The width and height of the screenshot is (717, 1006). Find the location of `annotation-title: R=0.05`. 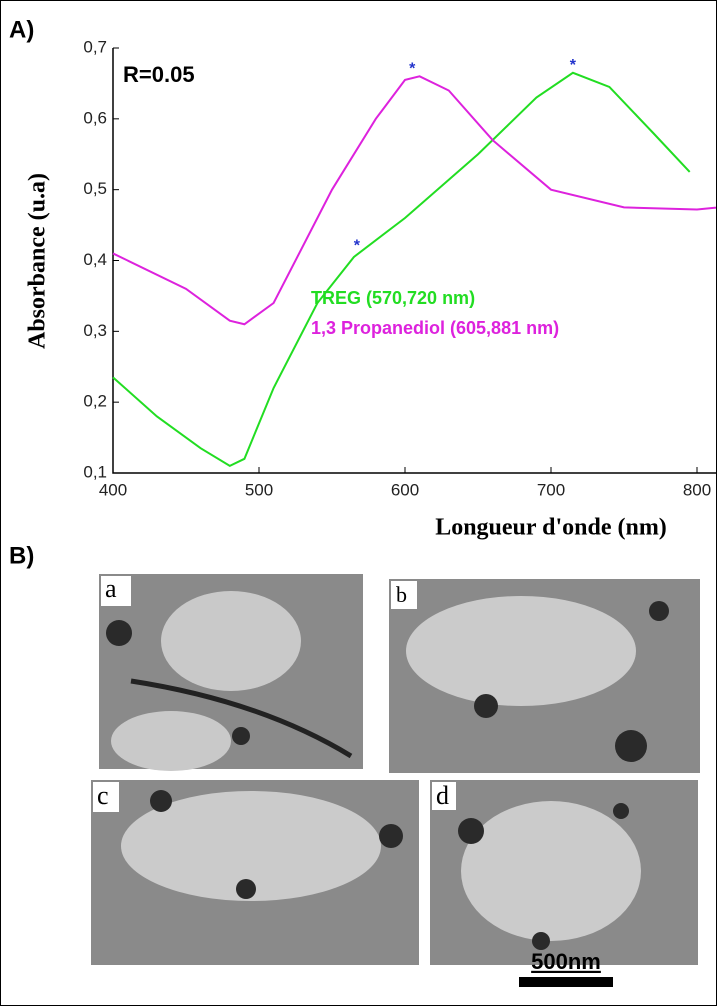

annotation-title: R=0.05 is located at coordinates (159, 74).